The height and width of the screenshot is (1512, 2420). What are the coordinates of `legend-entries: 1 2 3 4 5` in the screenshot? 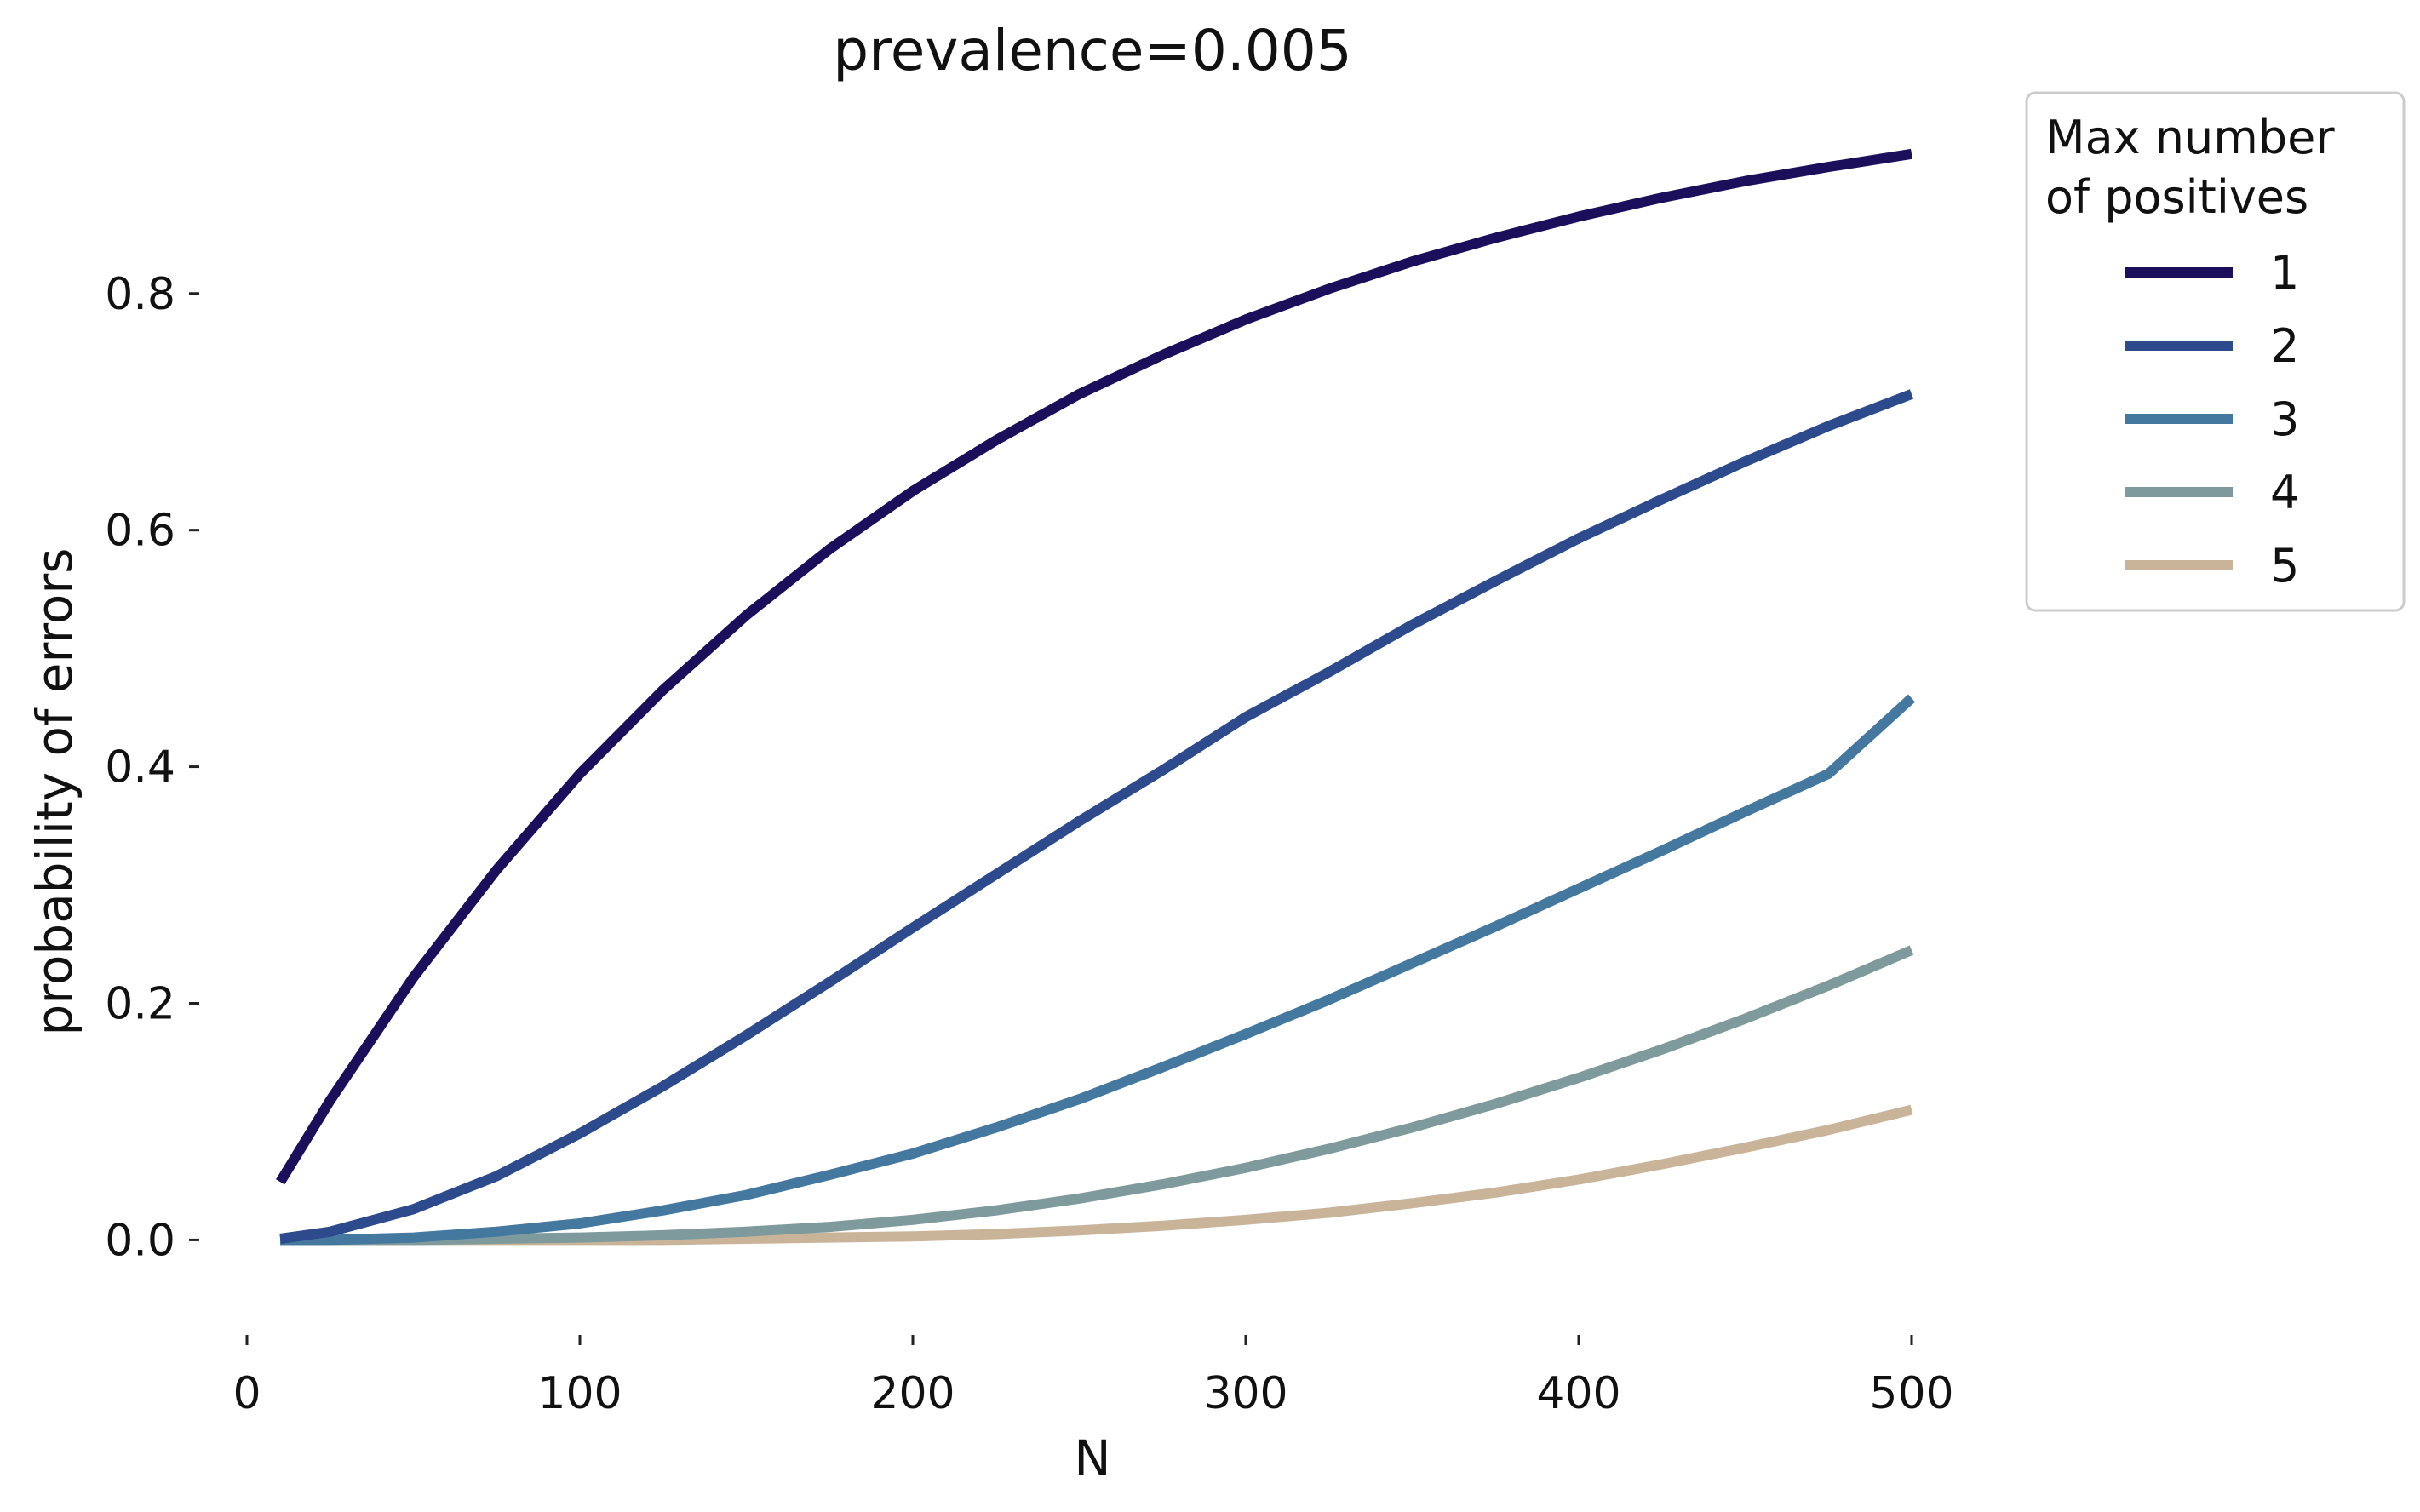 It's located at (2212, 419).